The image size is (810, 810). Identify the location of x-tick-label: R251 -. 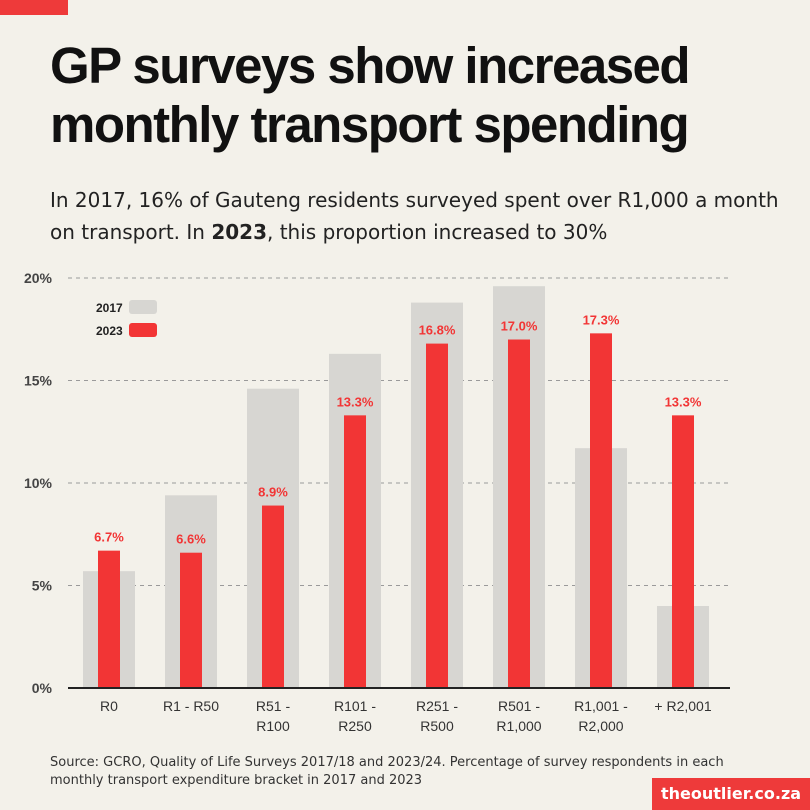
(437, 706).